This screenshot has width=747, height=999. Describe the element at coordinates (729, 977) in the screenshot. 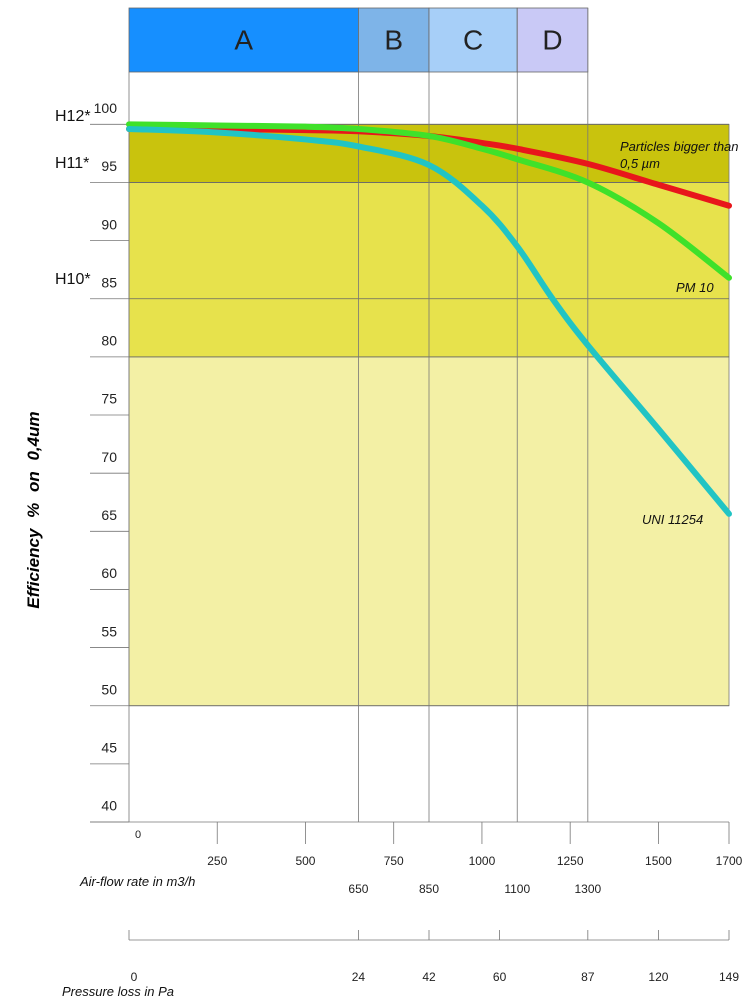

I see `pressure-tick-label: 149` at that location.